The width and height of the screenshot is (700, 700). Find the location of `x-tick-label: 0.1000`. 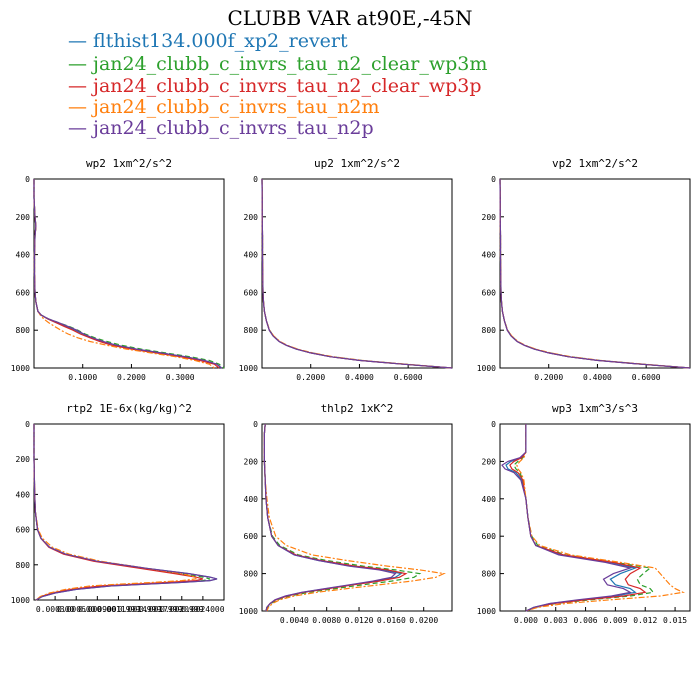

x-tick-label: 0.1000 is located at coordinates (82, 377).